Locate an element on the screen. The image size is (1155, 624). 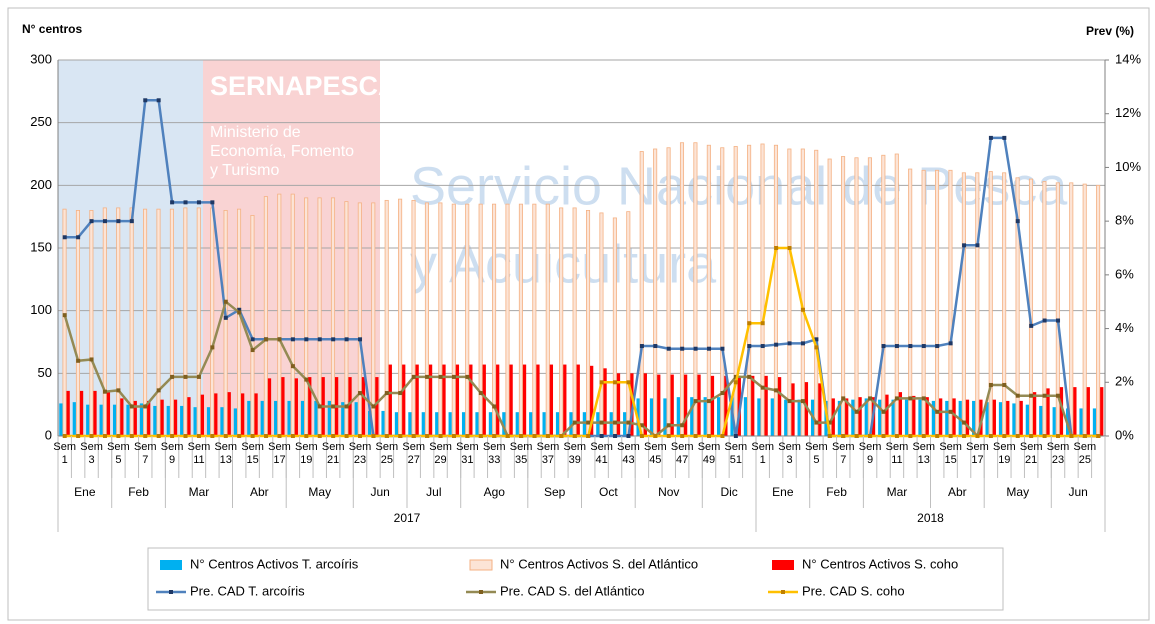
watermark-ministry: Economía, Fomento is located at coordinates (282, 151).